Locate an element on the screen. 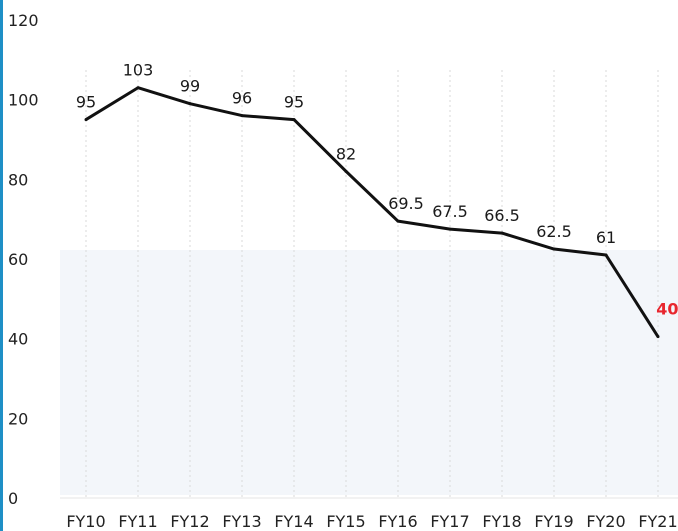  y-tick-label: 40 is located at coordinates (18, 339).